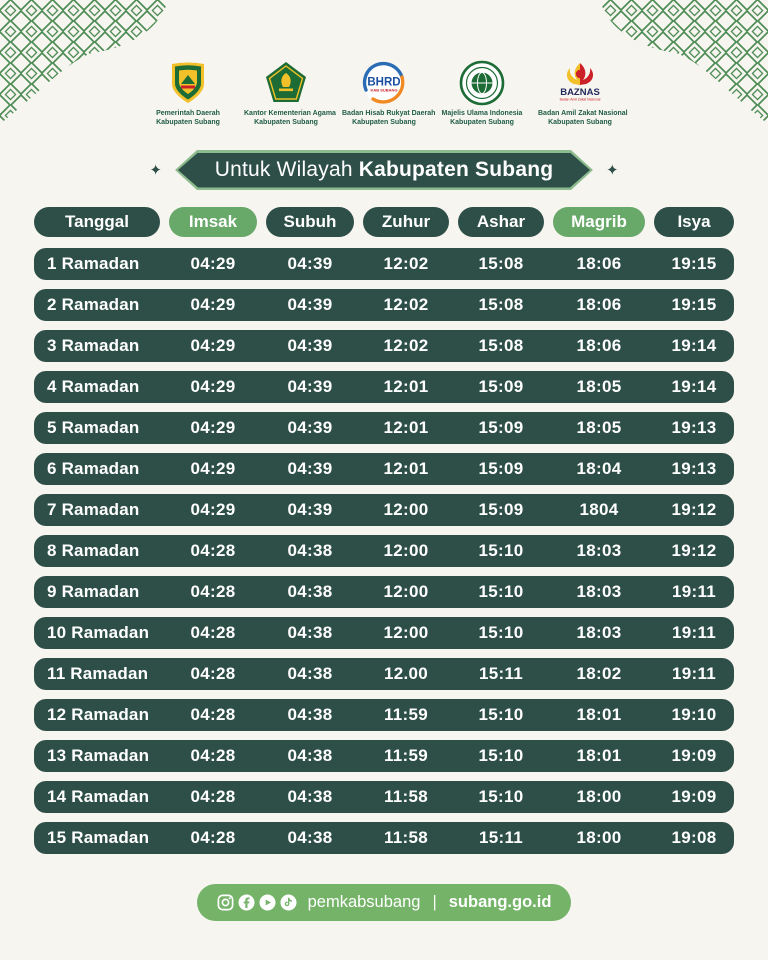 The height and width of the screenshot is (960, 768). I want to click on row-time: 15:09, so click(501, 386).